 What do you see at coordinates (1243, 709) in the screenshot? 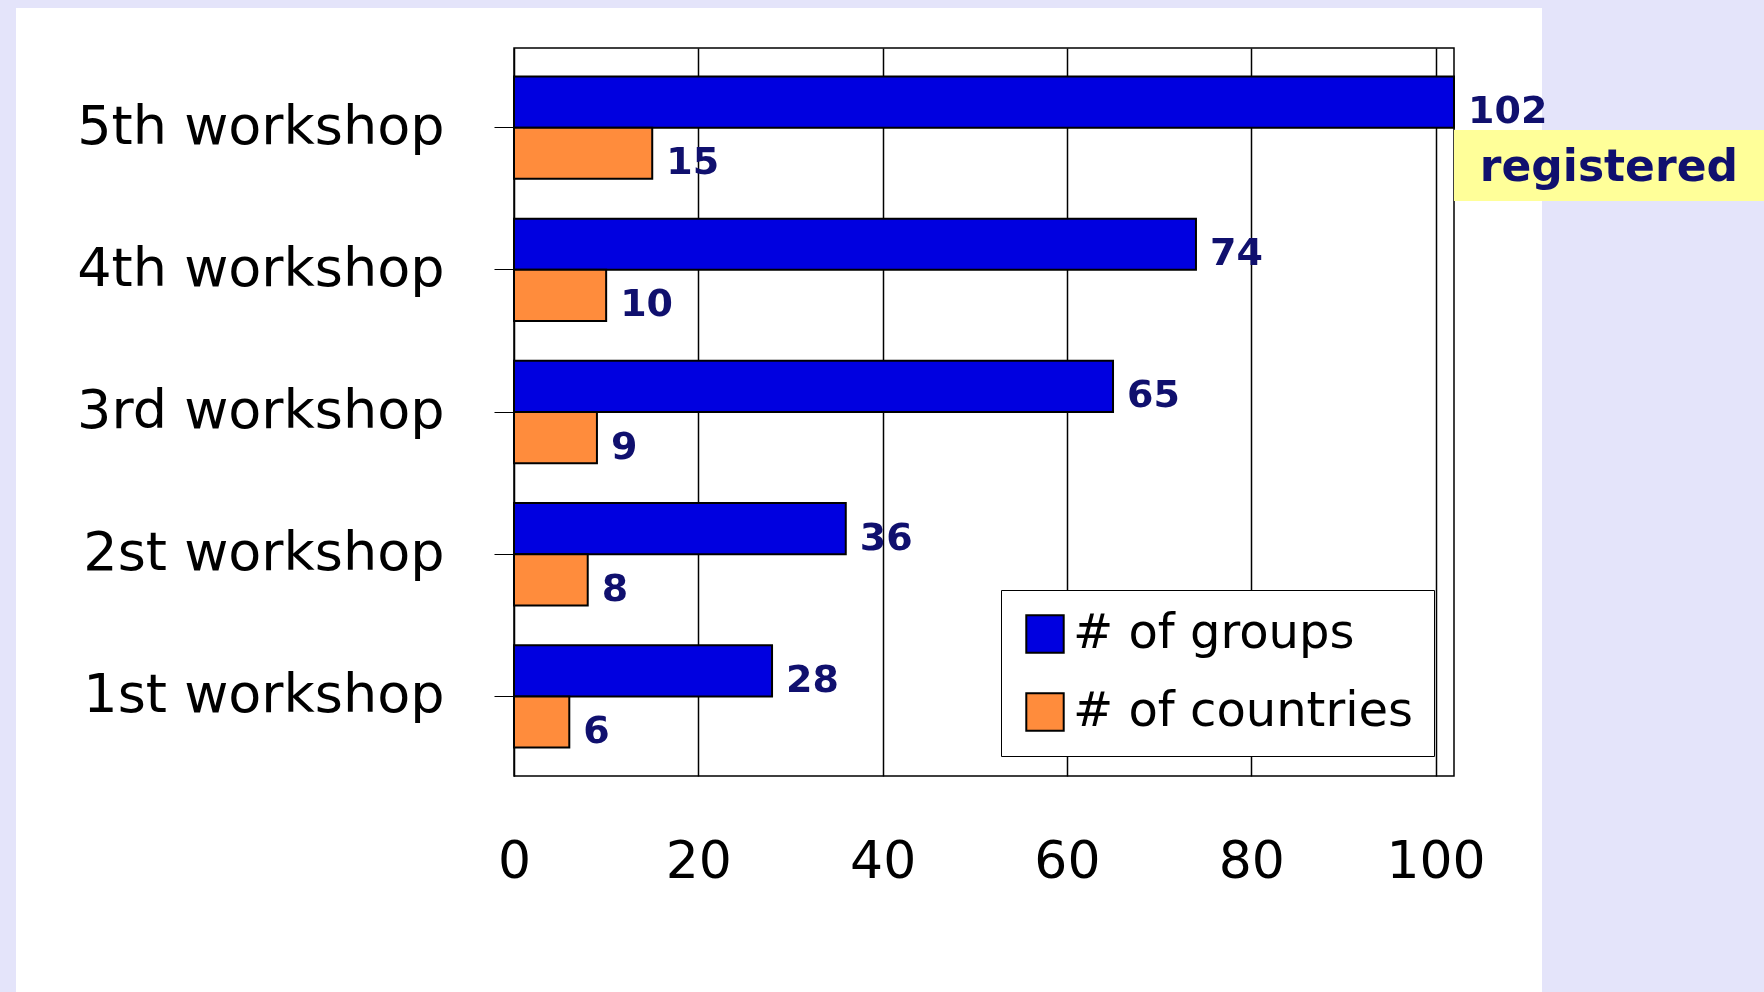
I see `legend-label: # of countries` at bounding box center [1243, 709].